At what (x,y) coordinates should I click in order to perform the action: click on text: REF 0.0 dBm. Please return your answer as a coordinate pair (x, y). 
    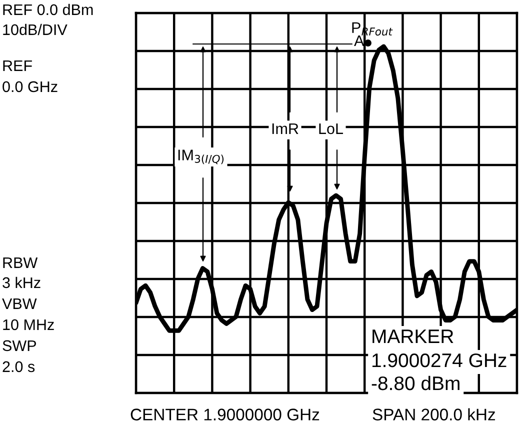
    Looking at the image, I should click on (48, 10).